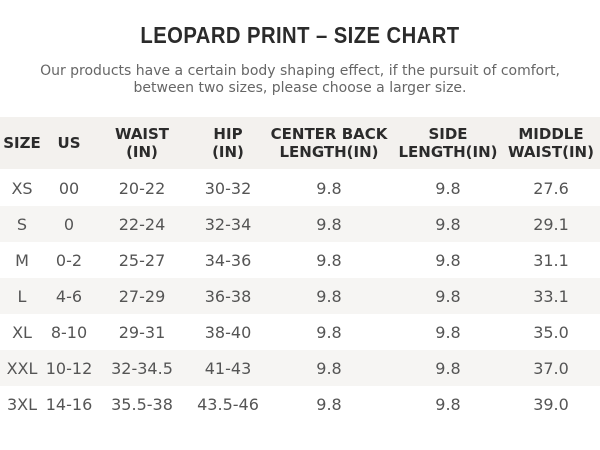 This screenshot has width=600, height=450. Describe the element at coordinates (300, 404) in the screenshot. I see `table-row: 3XL 14-16 35.5-38 43.5-46 9.8 9.8 39.0` at that location.